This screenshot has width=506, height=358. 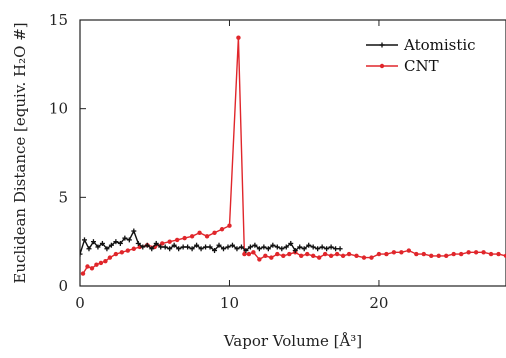 What do you see at coordinates (229, 303) in the screenshot?
I see `x-tick-label: 10` at bounding box center [229, 303].